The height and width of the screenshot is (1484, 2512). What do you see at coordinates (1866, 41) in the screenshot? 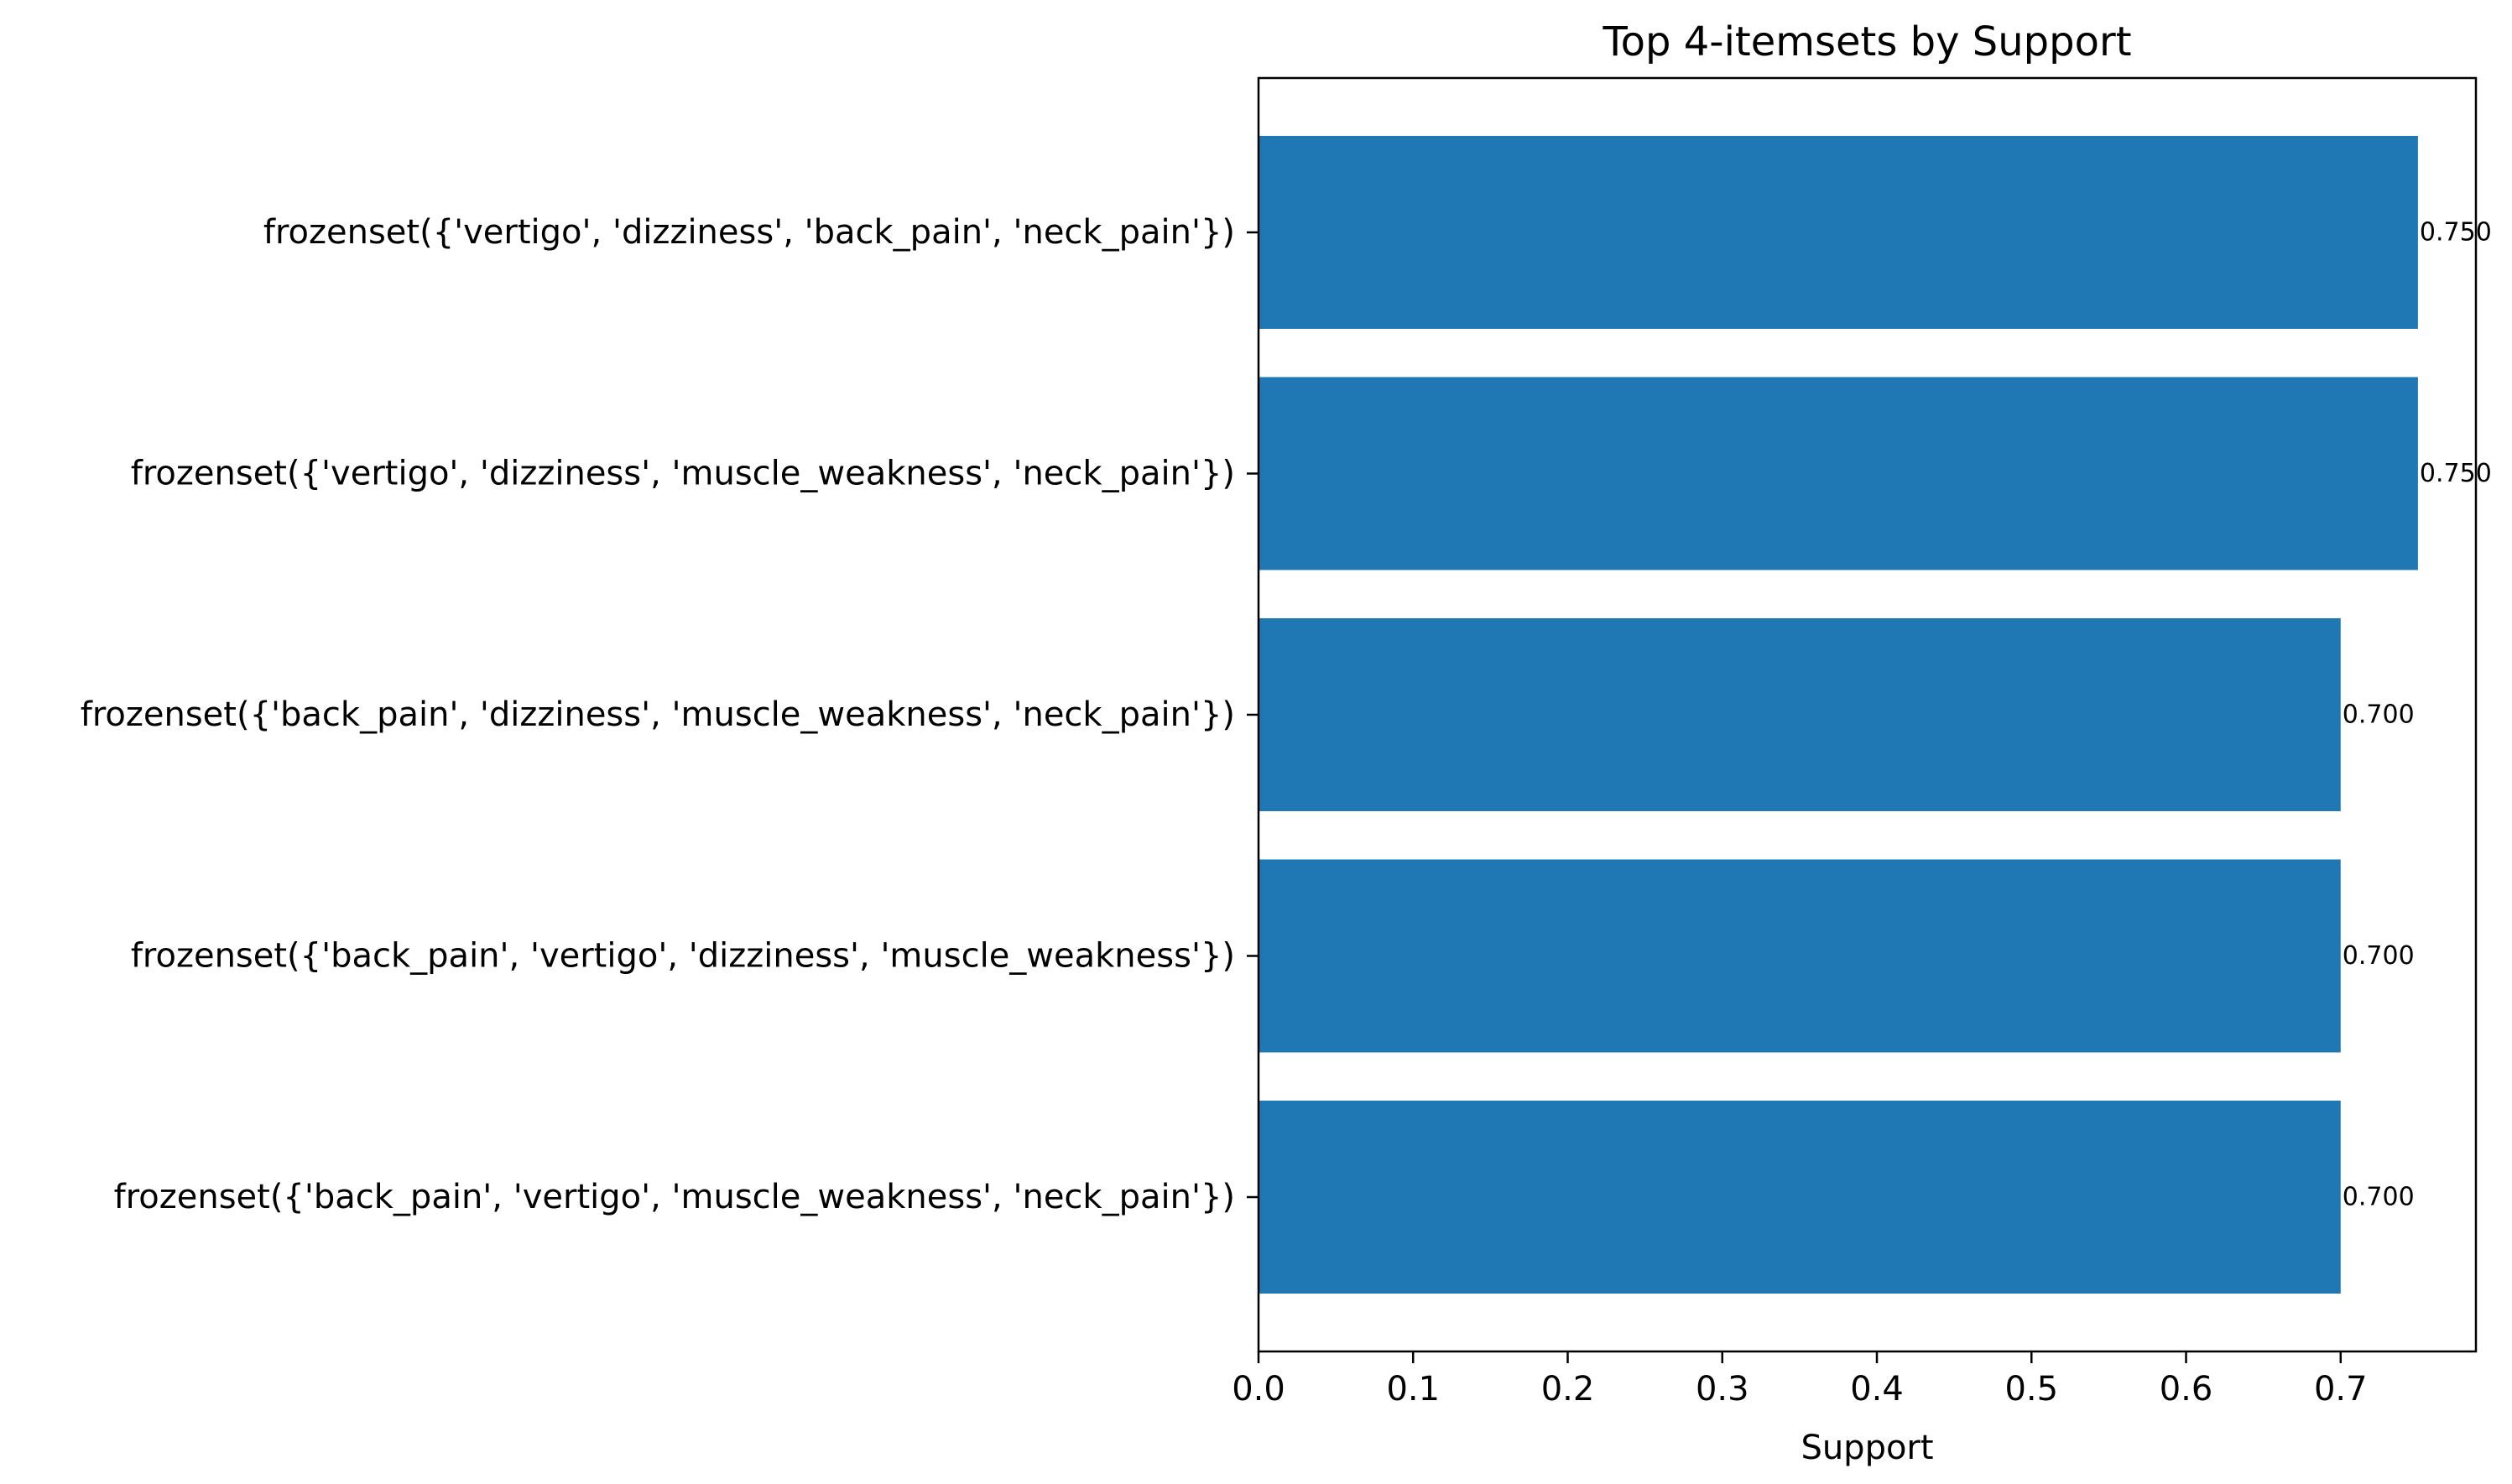
I see `chart-title: Top 4-itemsets by Support` at bounding box center [1866, 41].